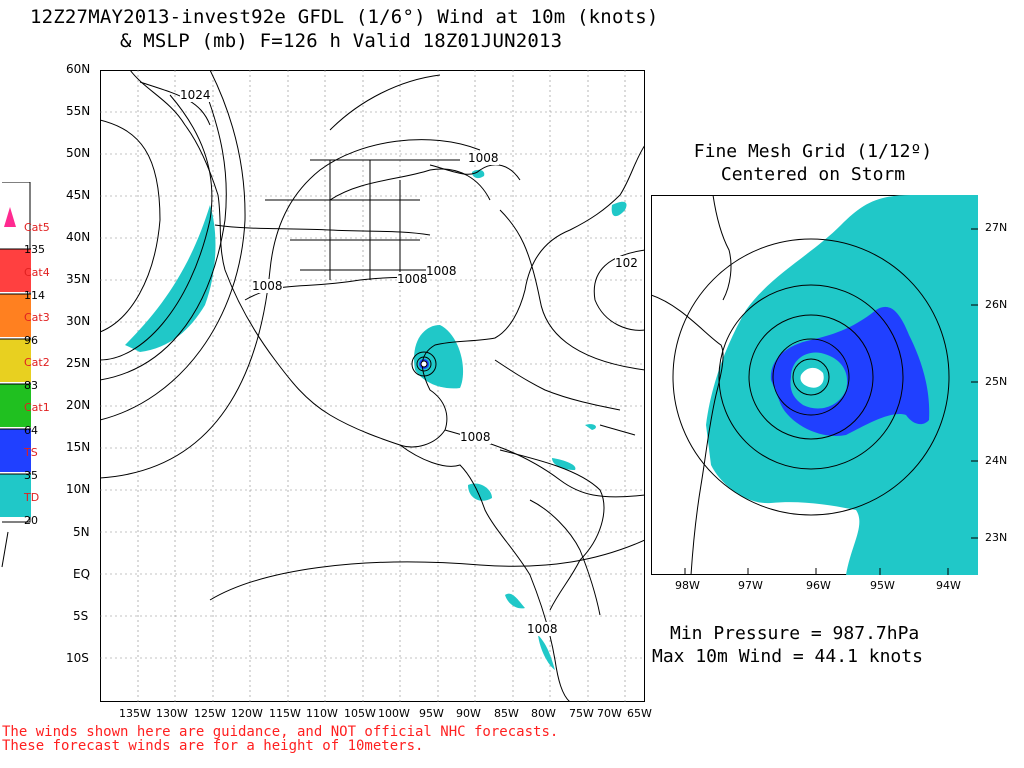 This screenshot has height=768, width=1024. I want to click on fm-lat-25n: 25N, so click(996, 381).